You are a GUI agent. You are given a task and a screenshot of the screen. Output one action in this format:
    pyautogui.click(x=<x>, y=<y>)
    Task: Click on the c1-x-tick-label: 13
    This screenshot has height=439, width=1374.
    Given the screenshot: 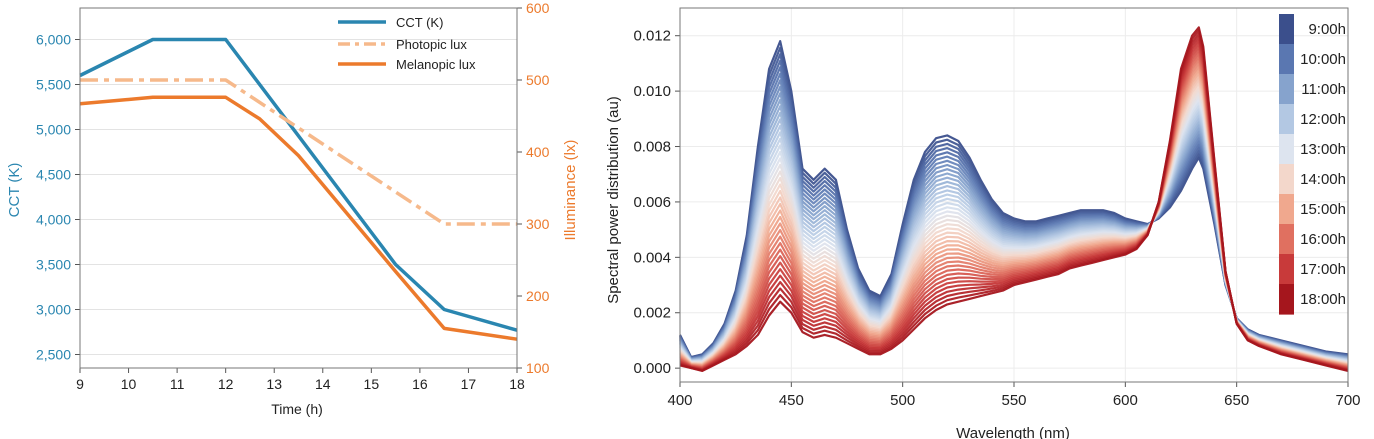 What is the action you would take?
    pyautogui.click(x=274, y=384)
    